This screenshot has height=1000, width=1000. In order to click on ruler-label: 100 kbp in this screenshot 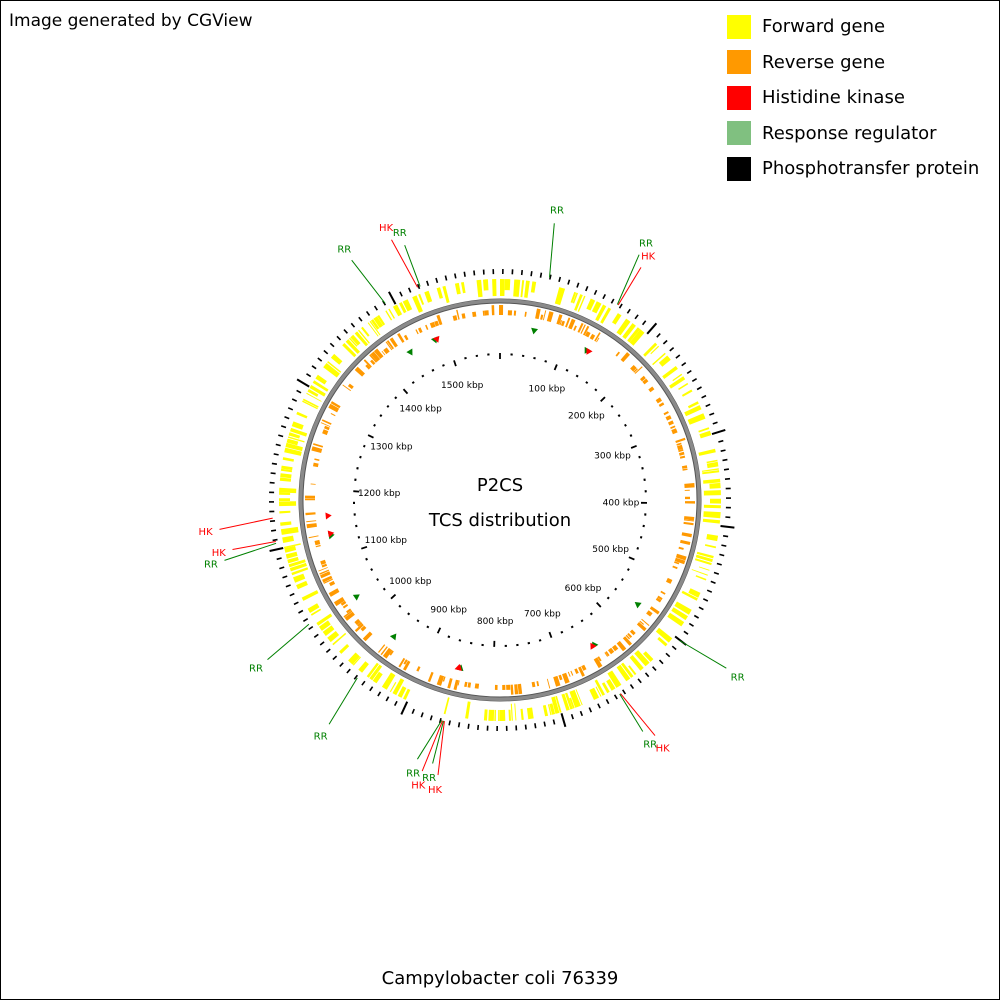, I will do `click(547, 389)`.